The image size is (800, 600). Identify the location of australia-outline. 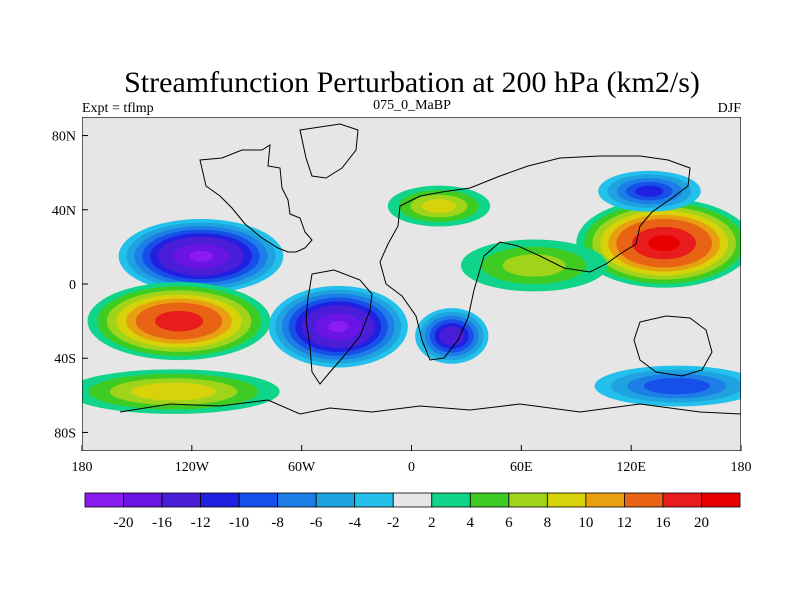
(673, 346).